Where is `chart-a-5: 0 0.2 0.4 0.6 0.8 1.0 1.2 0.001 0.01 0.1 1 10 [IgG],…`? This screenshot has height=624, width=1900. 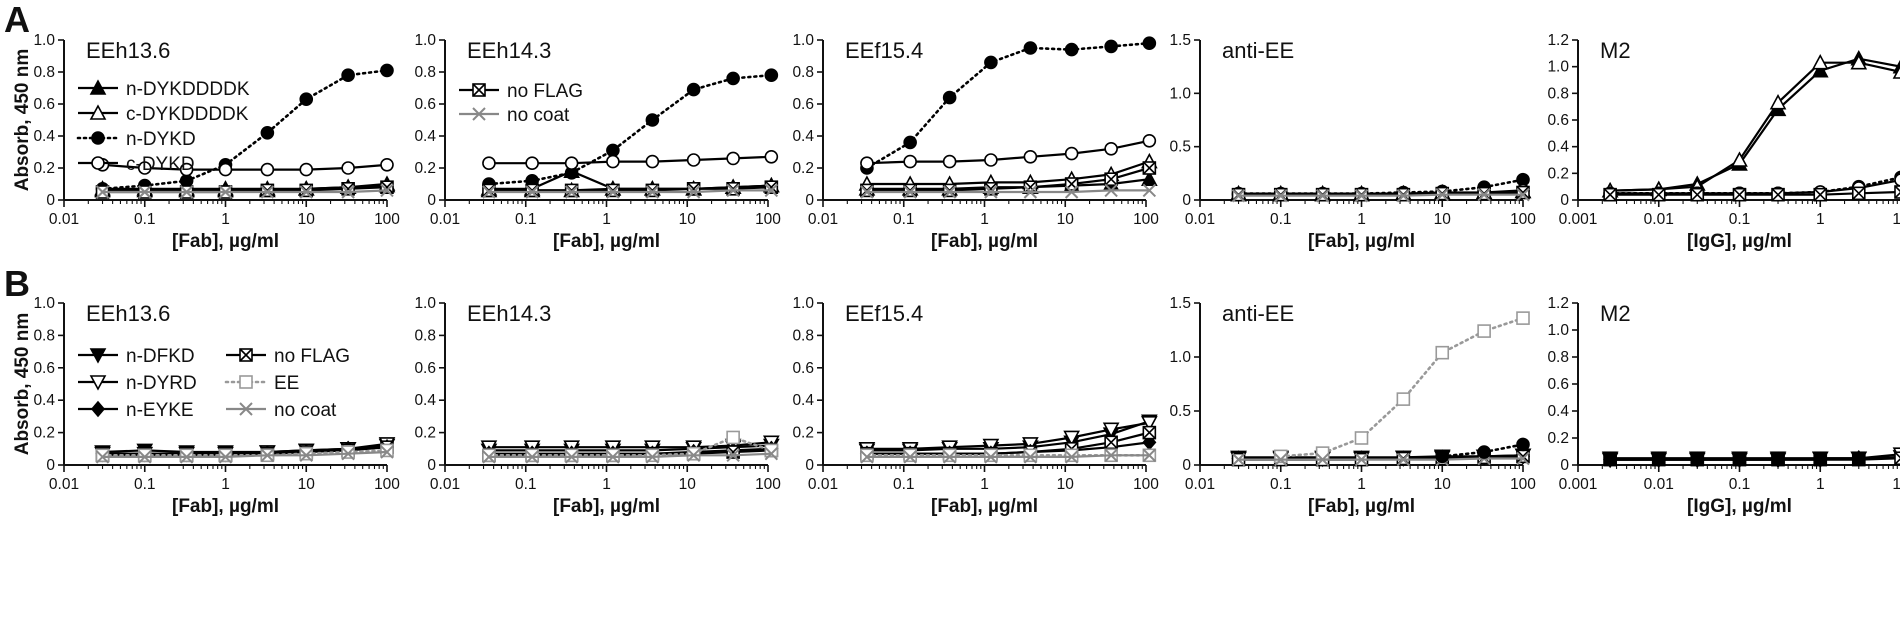
chart-a-5: 0 0.2 0.4 0.6 0.8 1.0 1.2 0.001 0.01 0.1 1 10 [IgG],… is located at coordinates (1723, 142).